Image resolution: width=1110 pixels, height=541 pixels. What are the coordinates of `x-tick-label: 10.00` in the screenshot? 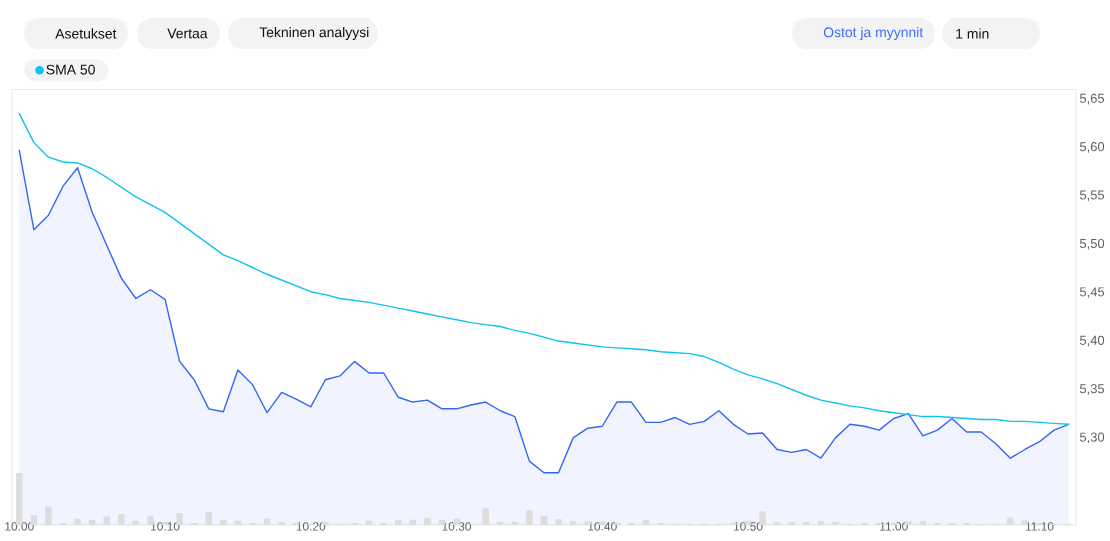 It's located at (19, 526).